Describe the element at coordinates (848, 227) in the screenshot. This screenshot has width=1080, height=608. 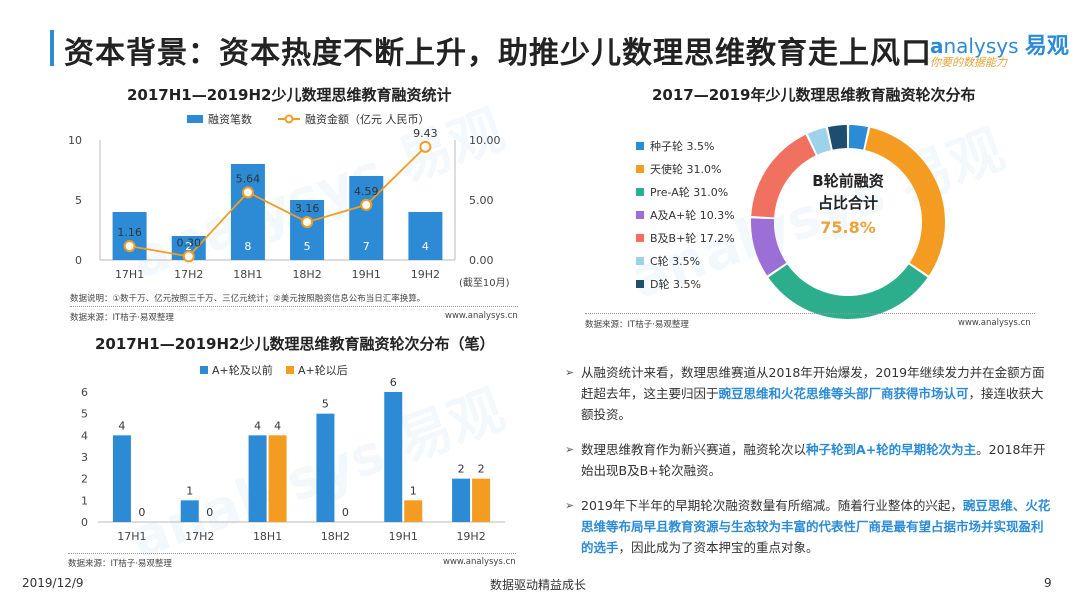
I see `donut-center-value: 75.8%` at that location.